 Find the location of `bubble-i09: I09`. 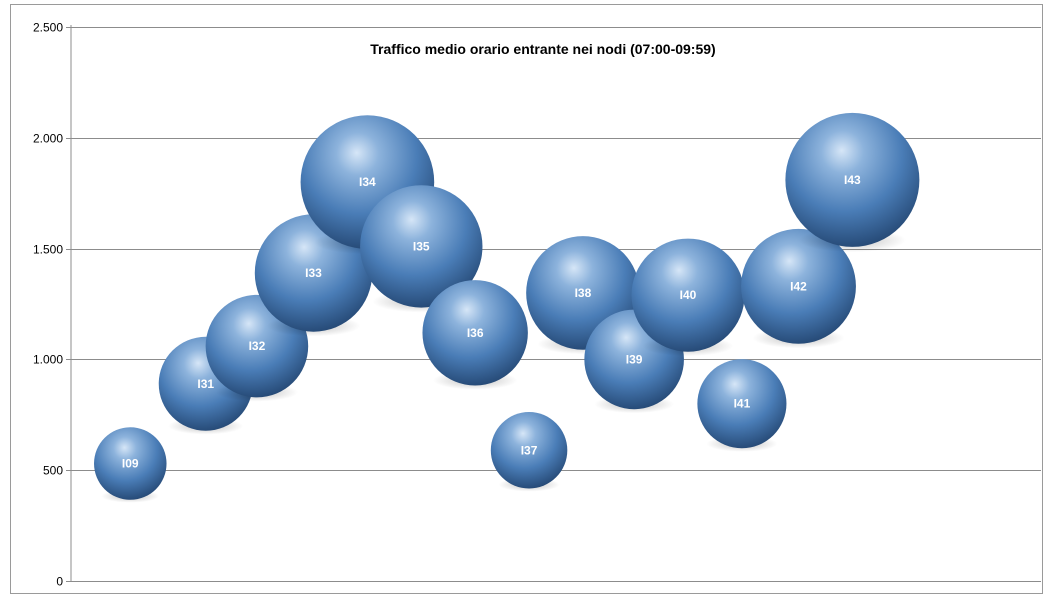

bubble-i09: I09 is located at coordinates (130, 465).